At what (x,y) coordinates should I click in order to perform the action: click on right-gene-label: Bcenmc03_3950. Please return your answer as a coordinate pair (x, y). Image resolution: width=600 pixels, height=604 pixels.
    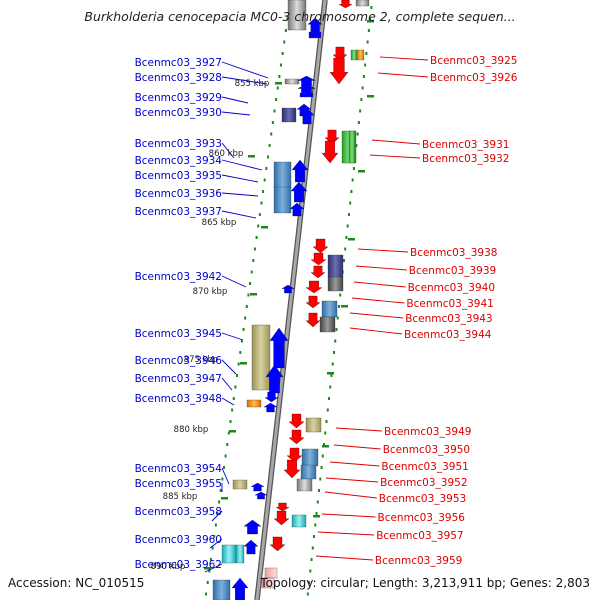
    Looking at the image, I should click on (426, 450).